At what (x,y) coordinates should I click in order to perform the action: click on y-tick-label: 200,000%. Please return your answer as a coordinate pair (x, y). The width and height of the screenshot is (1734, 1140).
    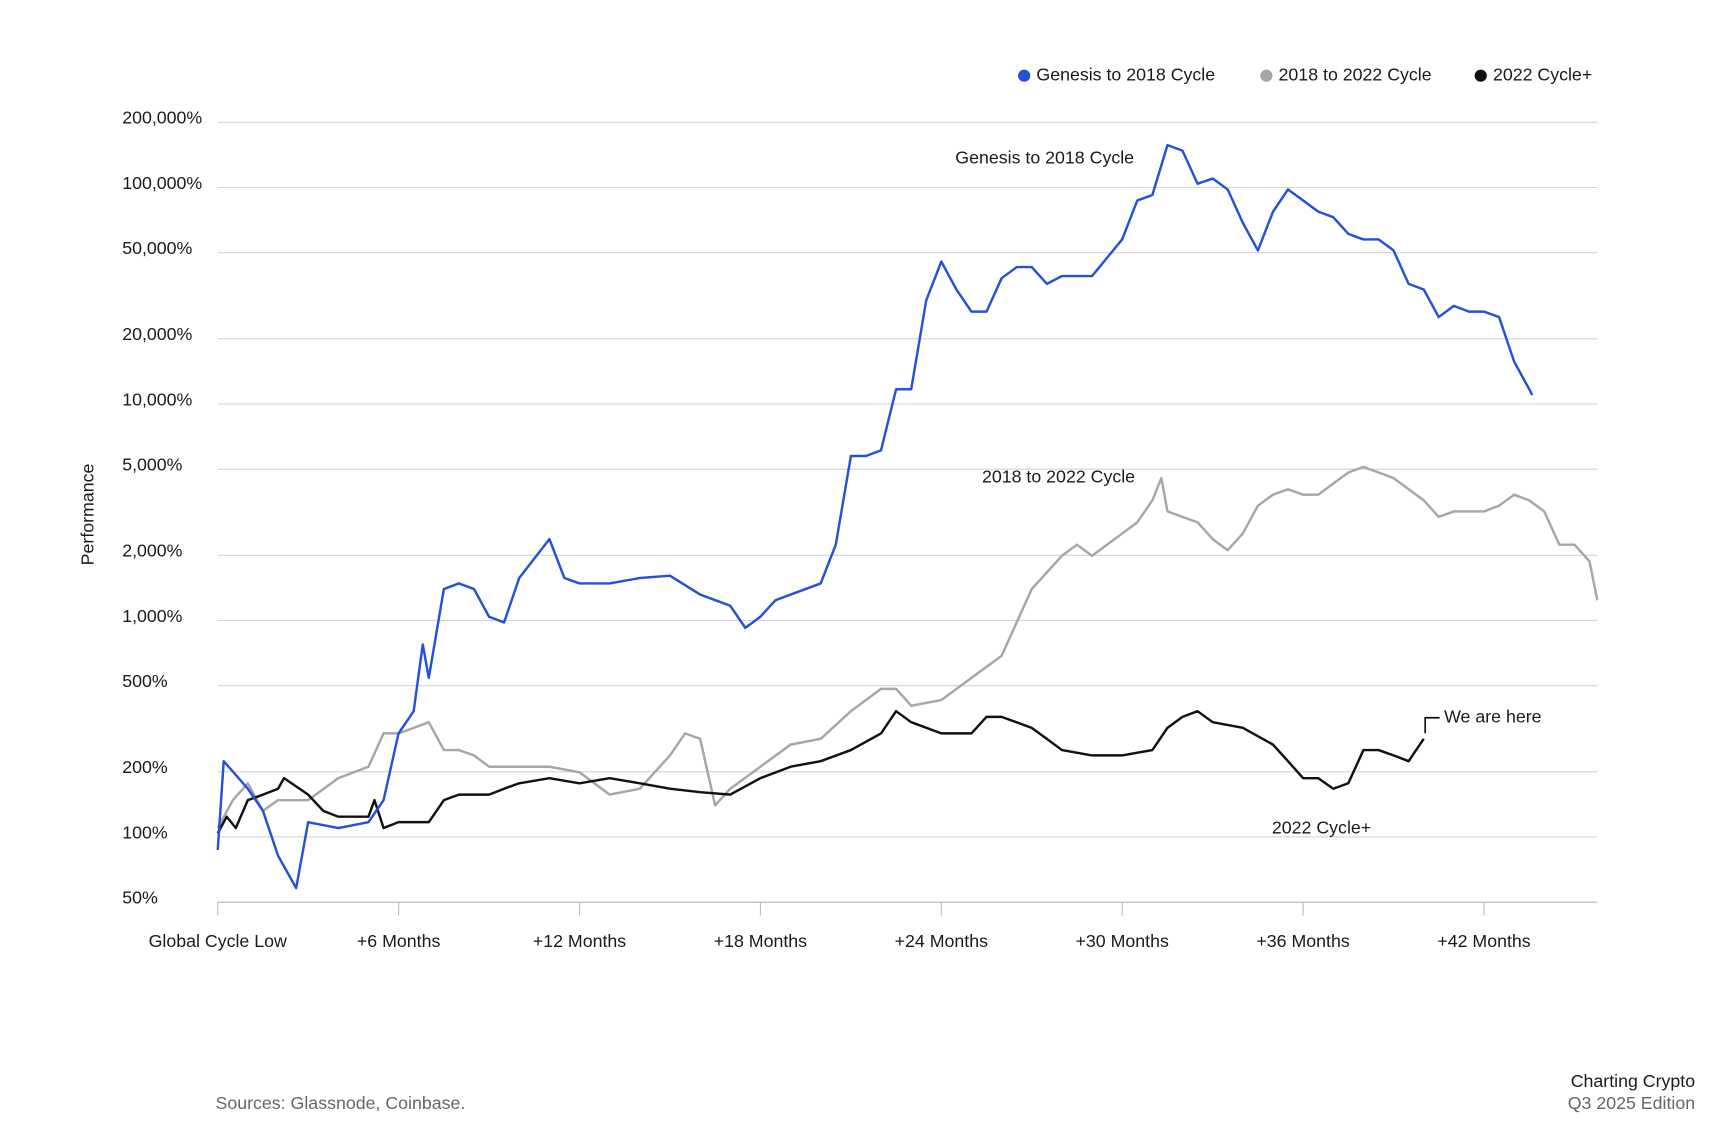
    Looking at the image, I should click on (162, 118).